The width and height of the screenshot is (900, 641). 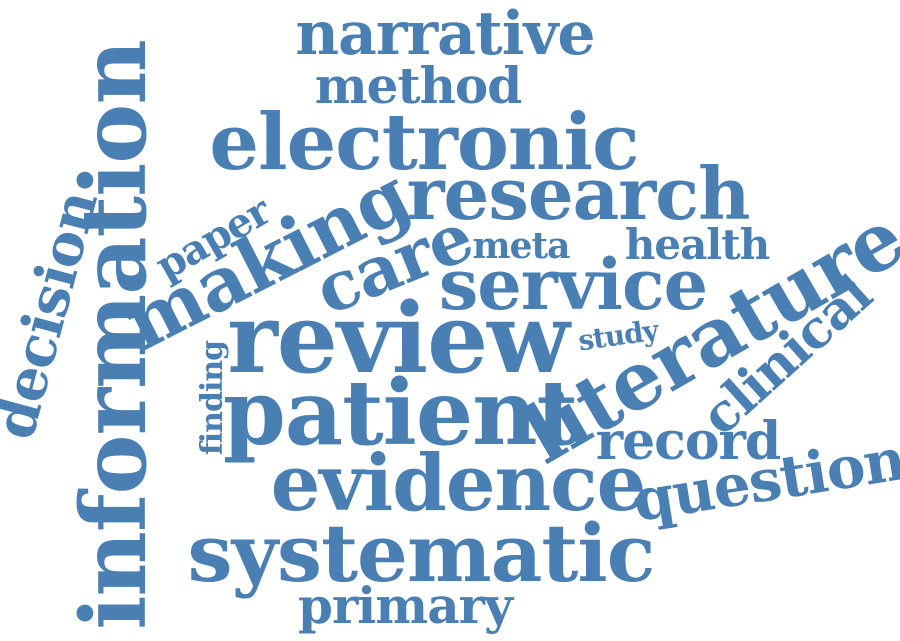 What do you see at coordinates (688, 441) in the screenshot?
I see `word-record: record` at bounding box center [688, 441].